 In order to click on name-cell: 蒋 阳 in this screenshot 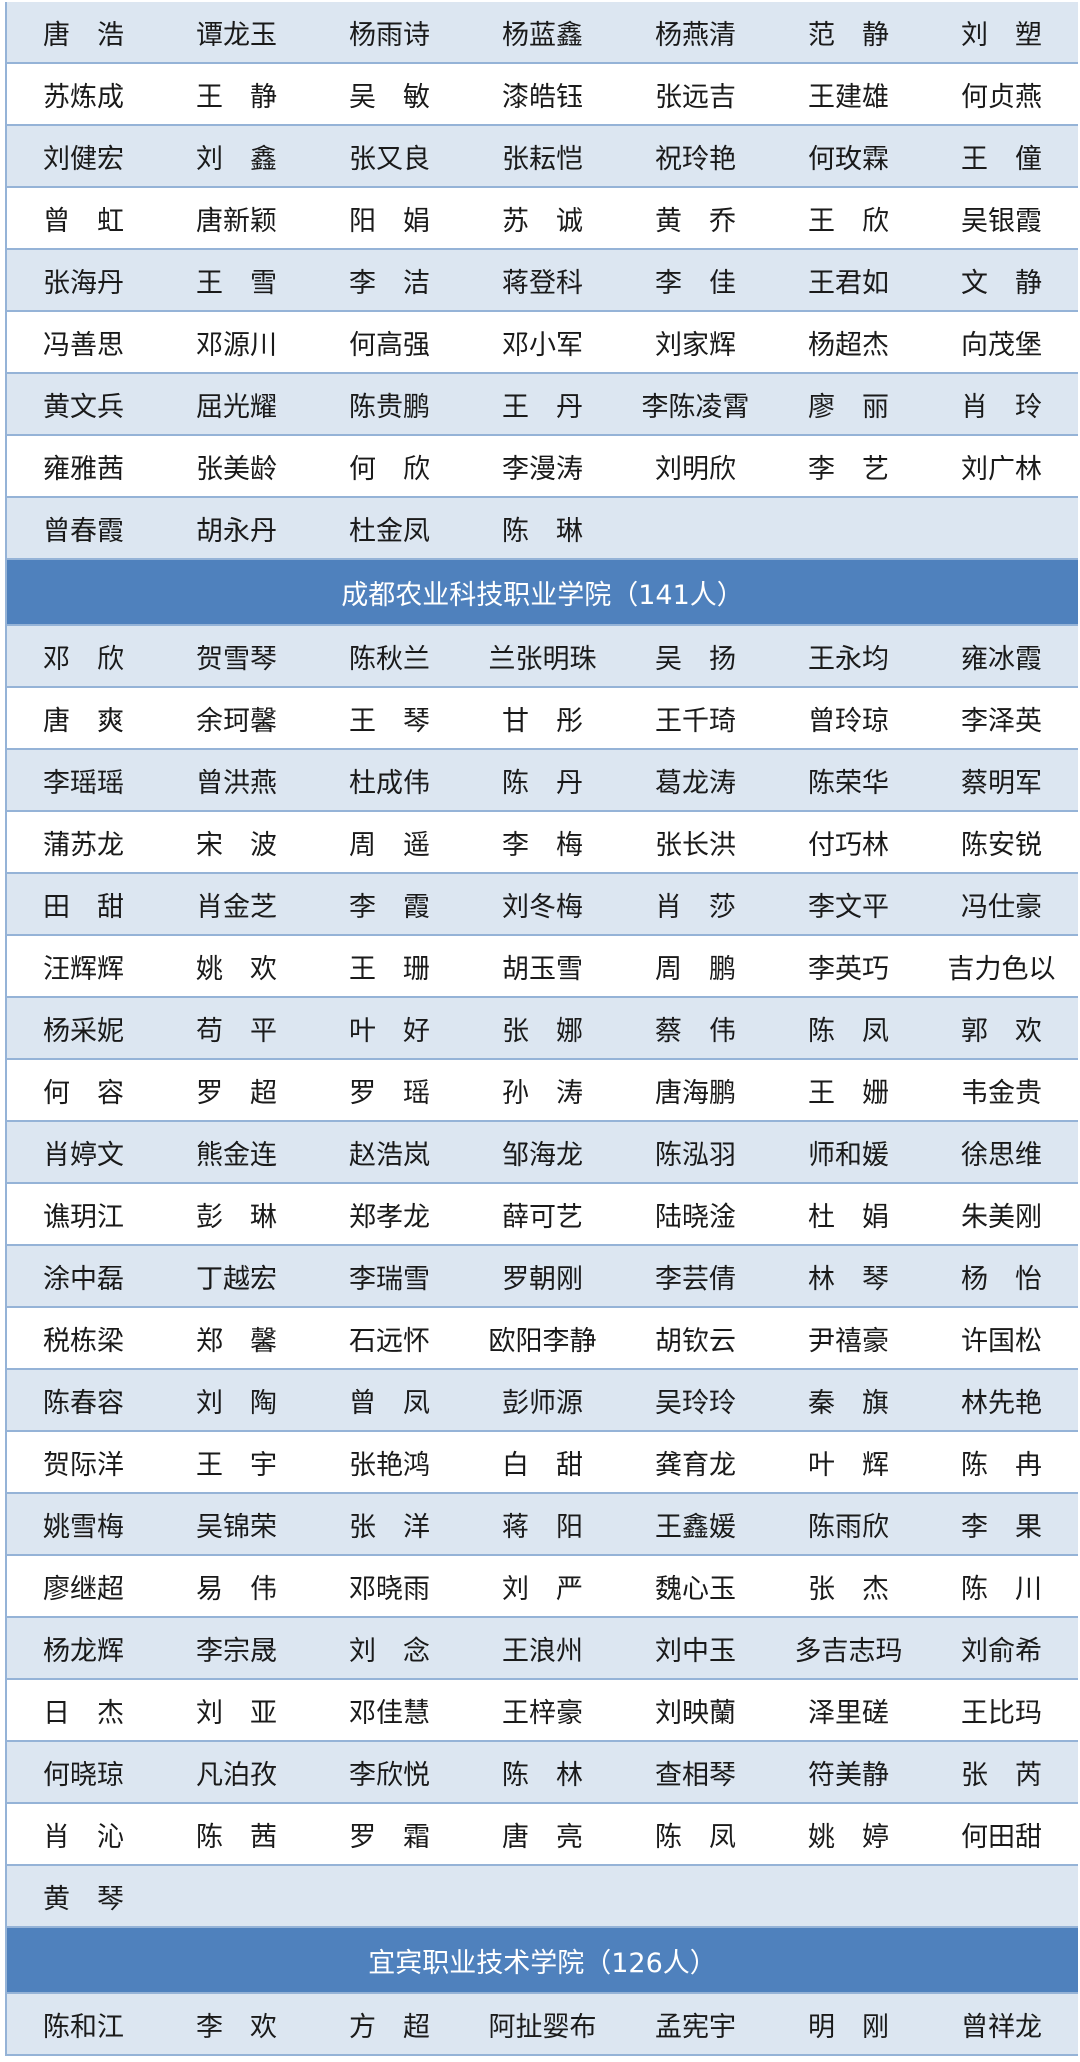, I will do `click(542, 1527)`.